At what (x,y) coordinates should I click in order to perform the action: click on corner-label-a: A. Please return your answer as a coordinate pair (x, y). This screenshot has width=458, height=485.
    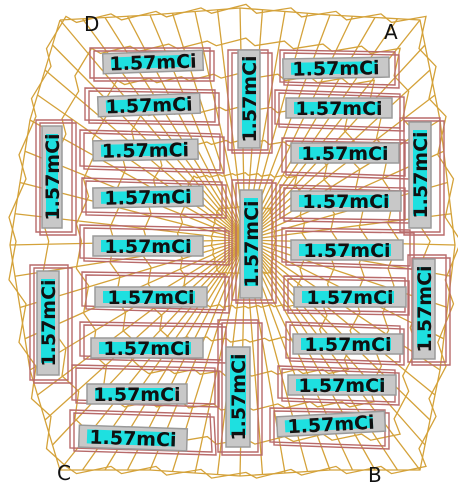
    Looking at the image, I should click on (391, 32).